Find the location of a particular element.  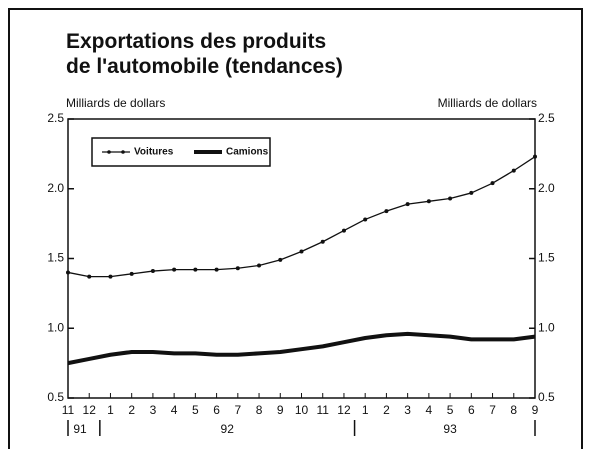

chart-title: Exportations des produits is located at coordinates (196, 41).